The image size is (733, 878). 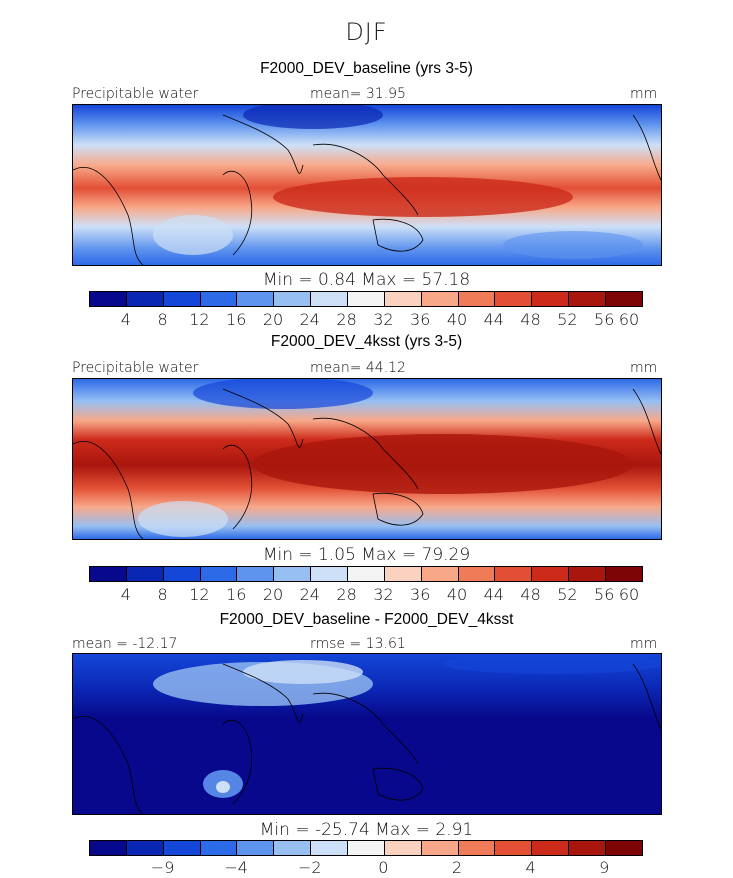 What do you see at coordinates (567, 594) in the screenshot?
I see `colorbar-tick-label: 52` at bounding box center [567, 594].